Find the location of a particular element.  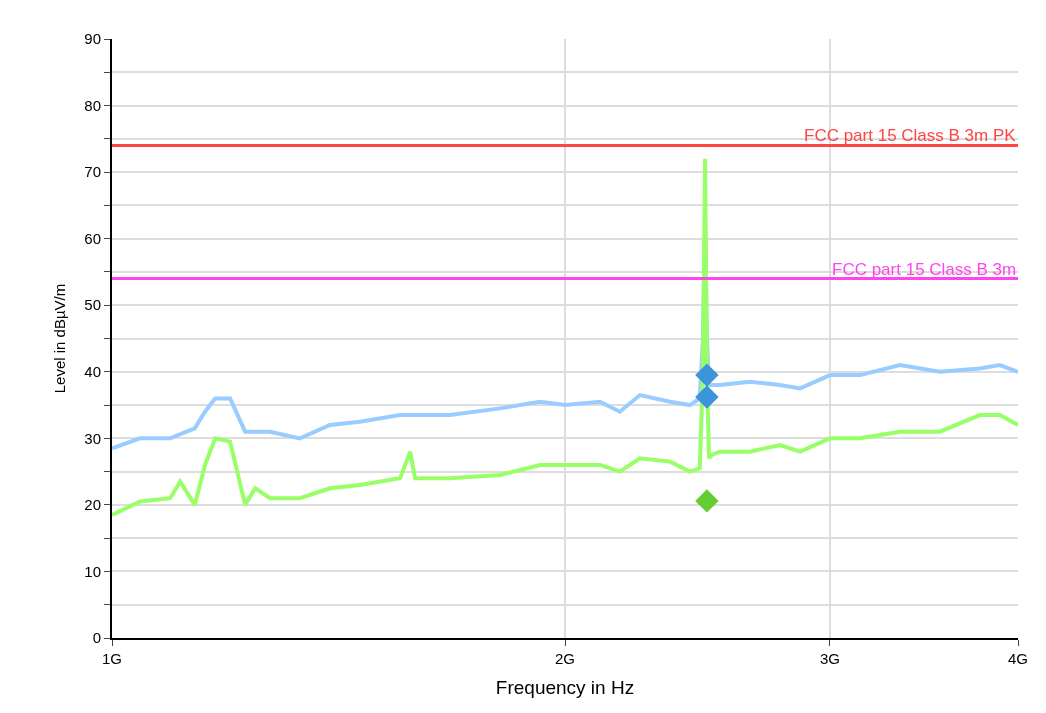

y-tick-label: 70 is located at coordinates (92, 172).